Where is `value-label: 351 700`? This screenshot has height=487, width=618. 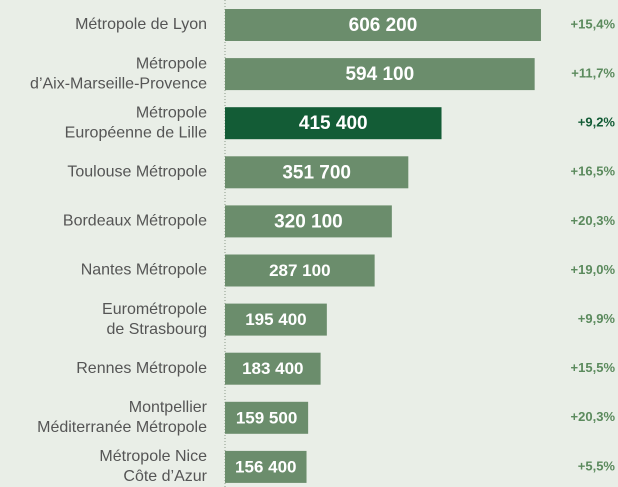
value-label: 351 700 is located at coordinates (316, 172).